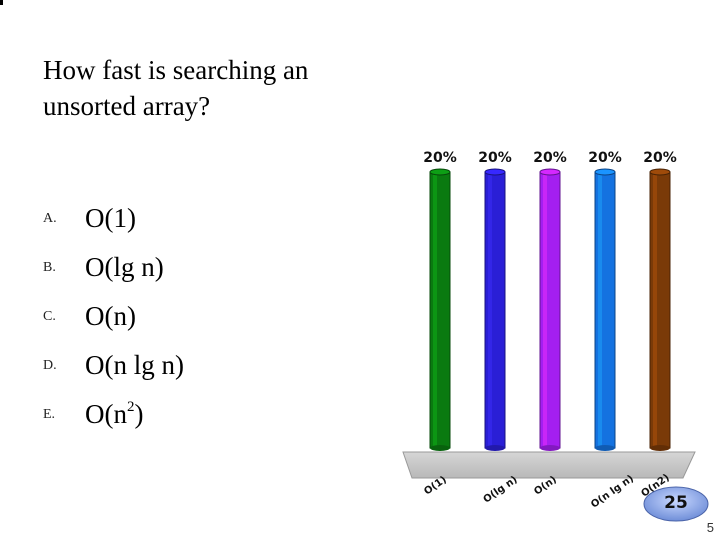  I want to click on countdown-timer-value: 25, so click(676, 503).